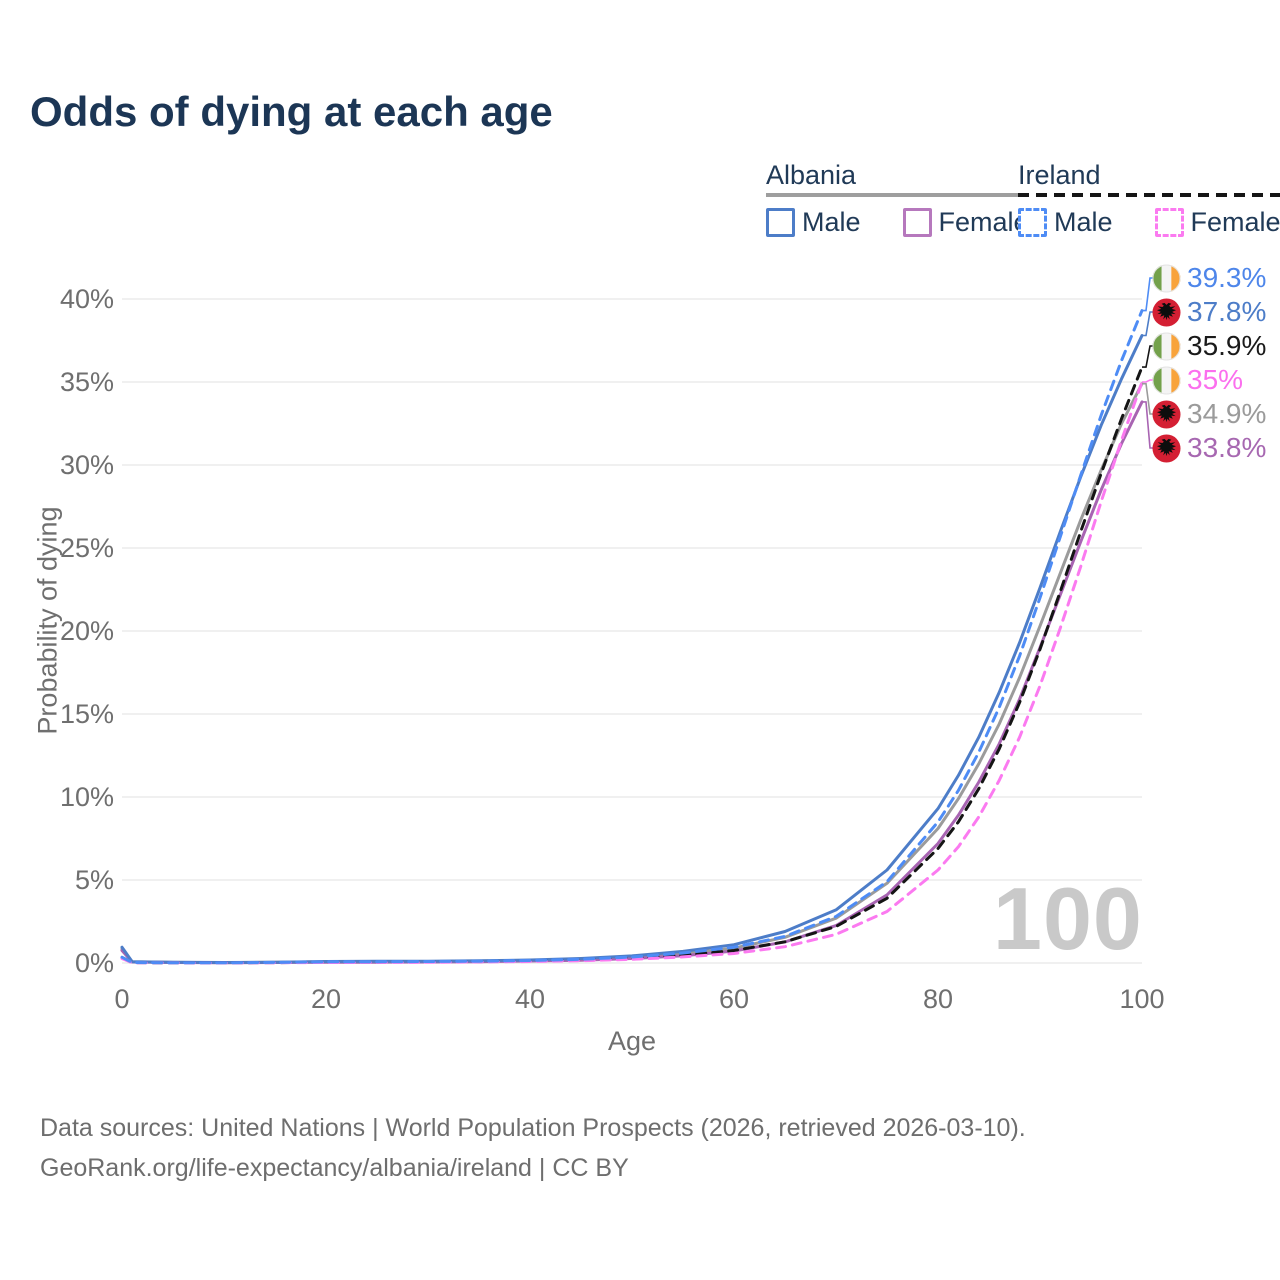 The image size is (1280, 1280). What do you see at coordinates (734, 999) in the screenshot?
I see `x-axis-tick-label: 60` at bounding box center [734, 999].